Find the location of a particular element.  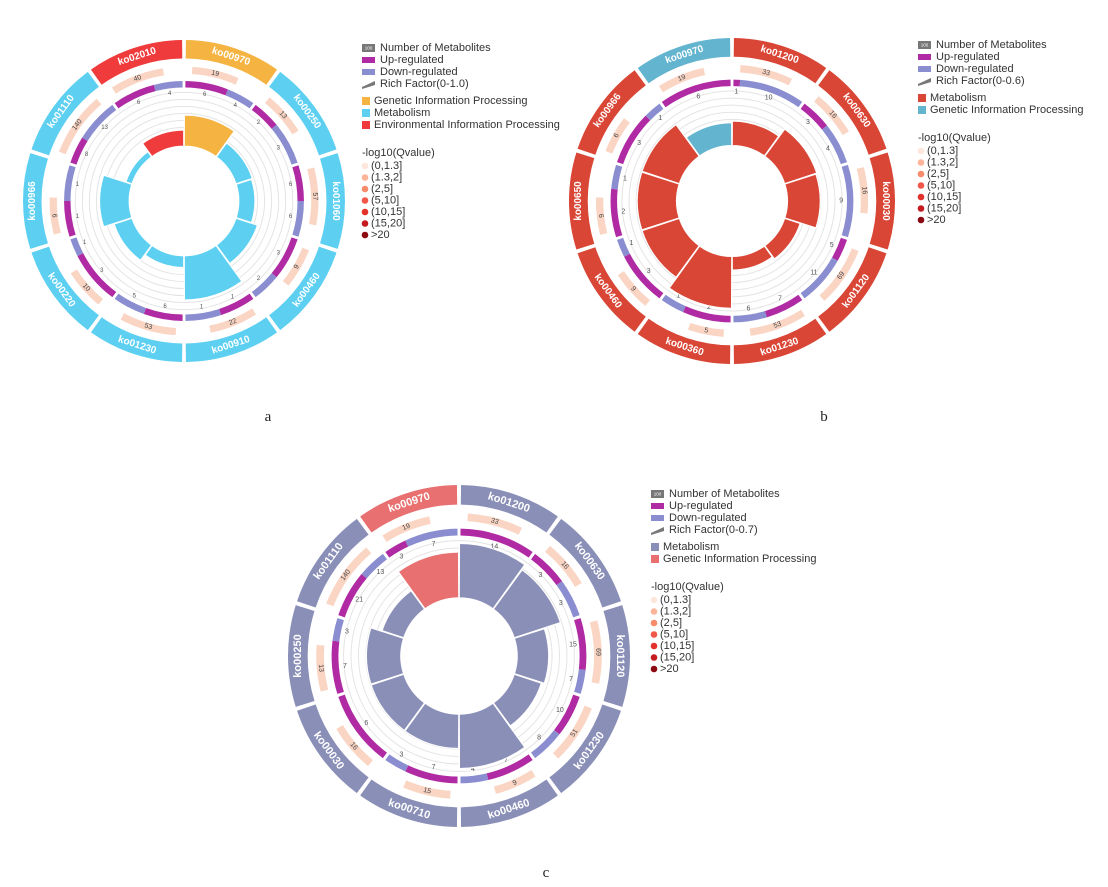

metabolite-count-label: 33 is located at coordinates (765, 73).